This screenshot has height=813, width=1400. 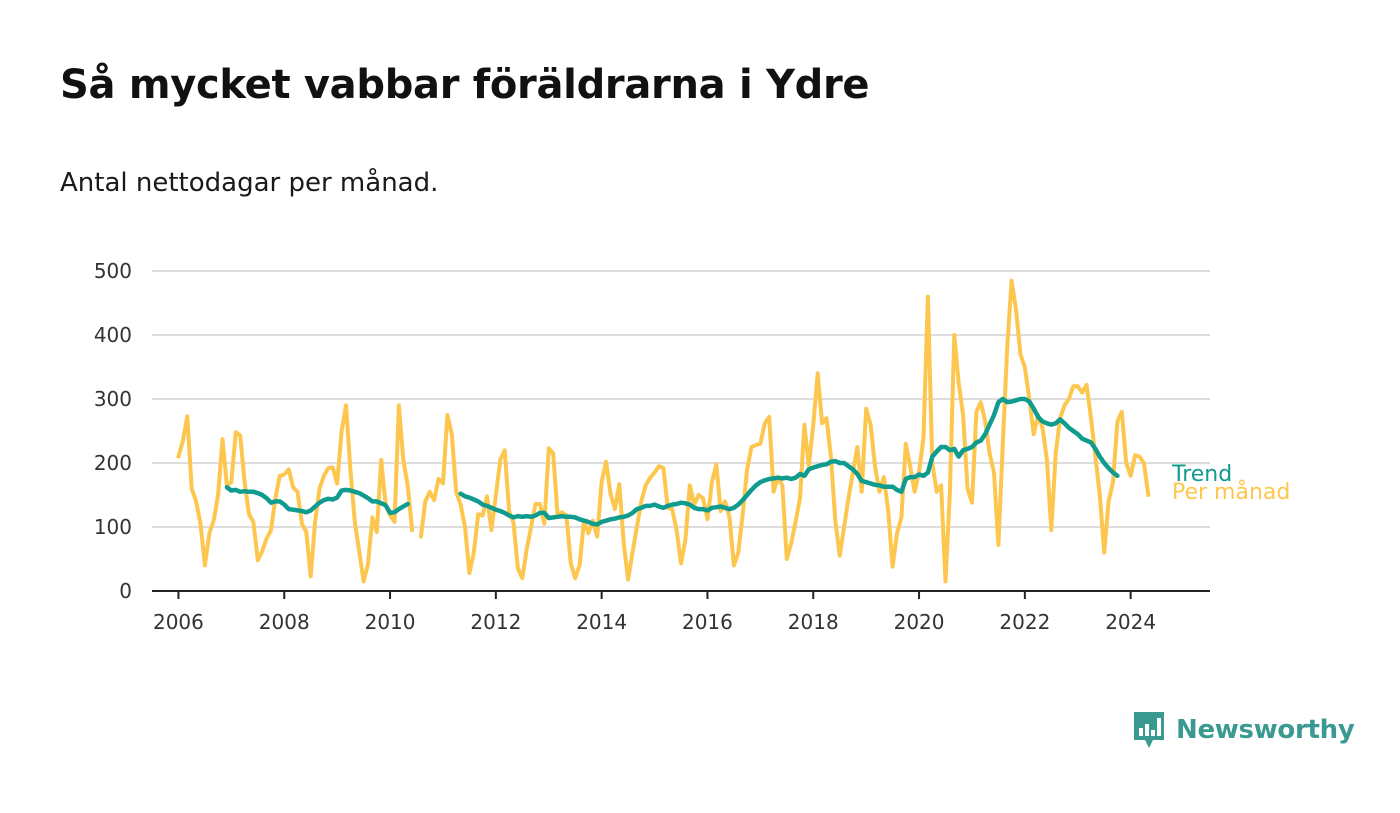 I want to click on y-tick-label: 0, so click(x=125, y=591).